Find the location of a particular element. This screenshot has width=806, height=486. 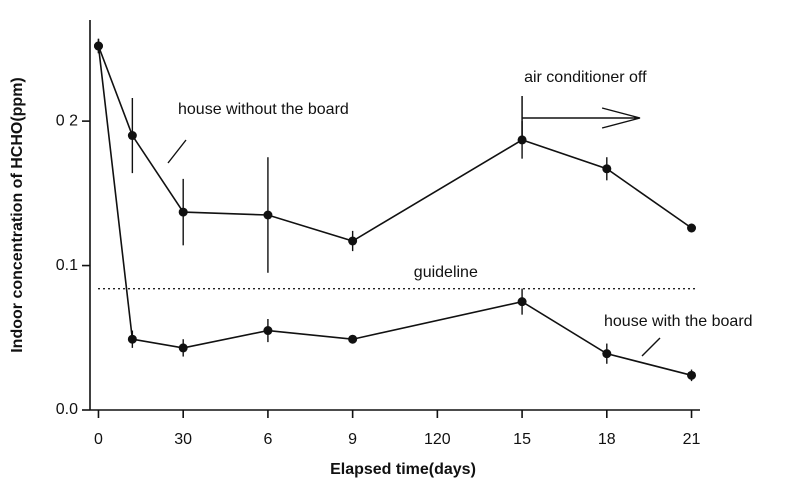

annotation: air conditioner off is located at coordinates (585, 77).